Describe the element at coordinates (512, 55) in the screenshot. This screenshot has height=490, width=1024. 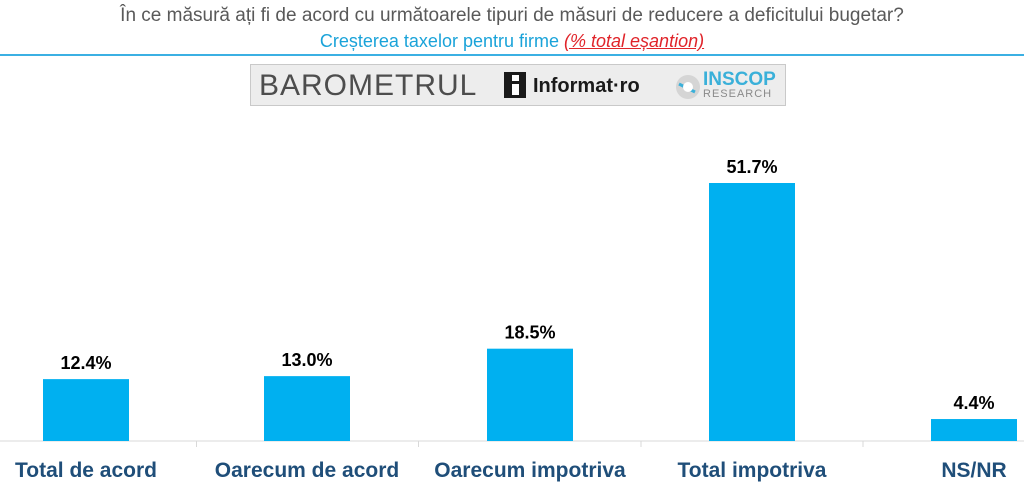
I see `header-divider` at that location.